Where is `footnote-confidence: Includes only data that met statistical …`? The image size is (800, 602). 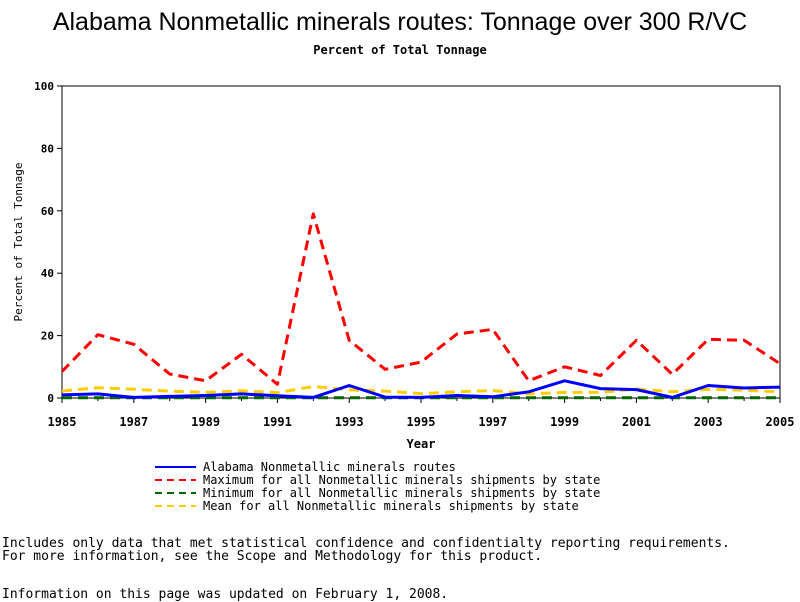
footnote-confidence: Includes only data that met statistical … is located at coordinates (366, 543).